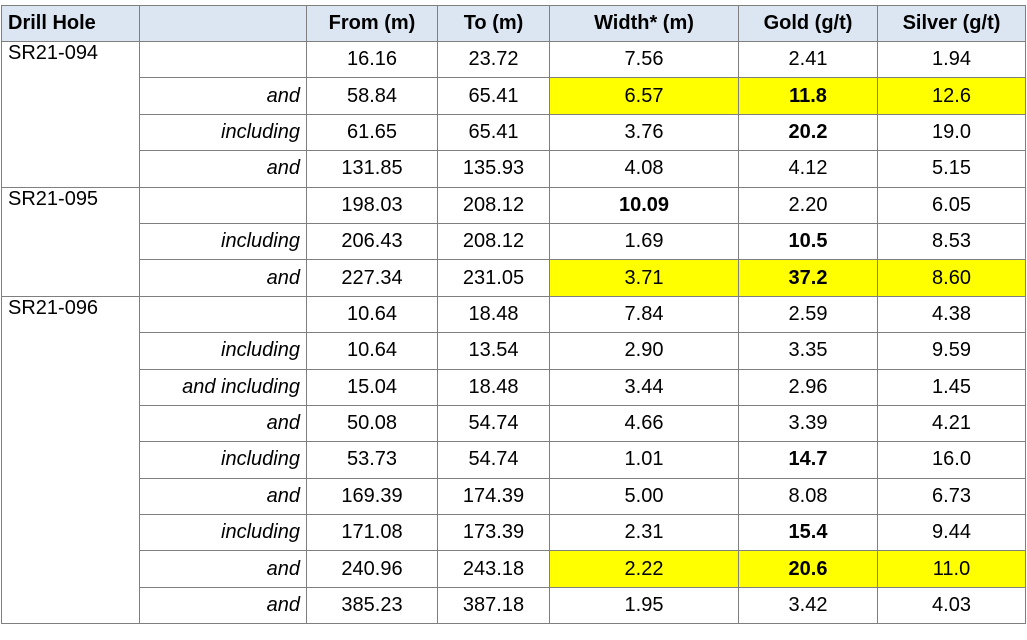  I want to click on silver-cell: 11.0, so click(951, 569).